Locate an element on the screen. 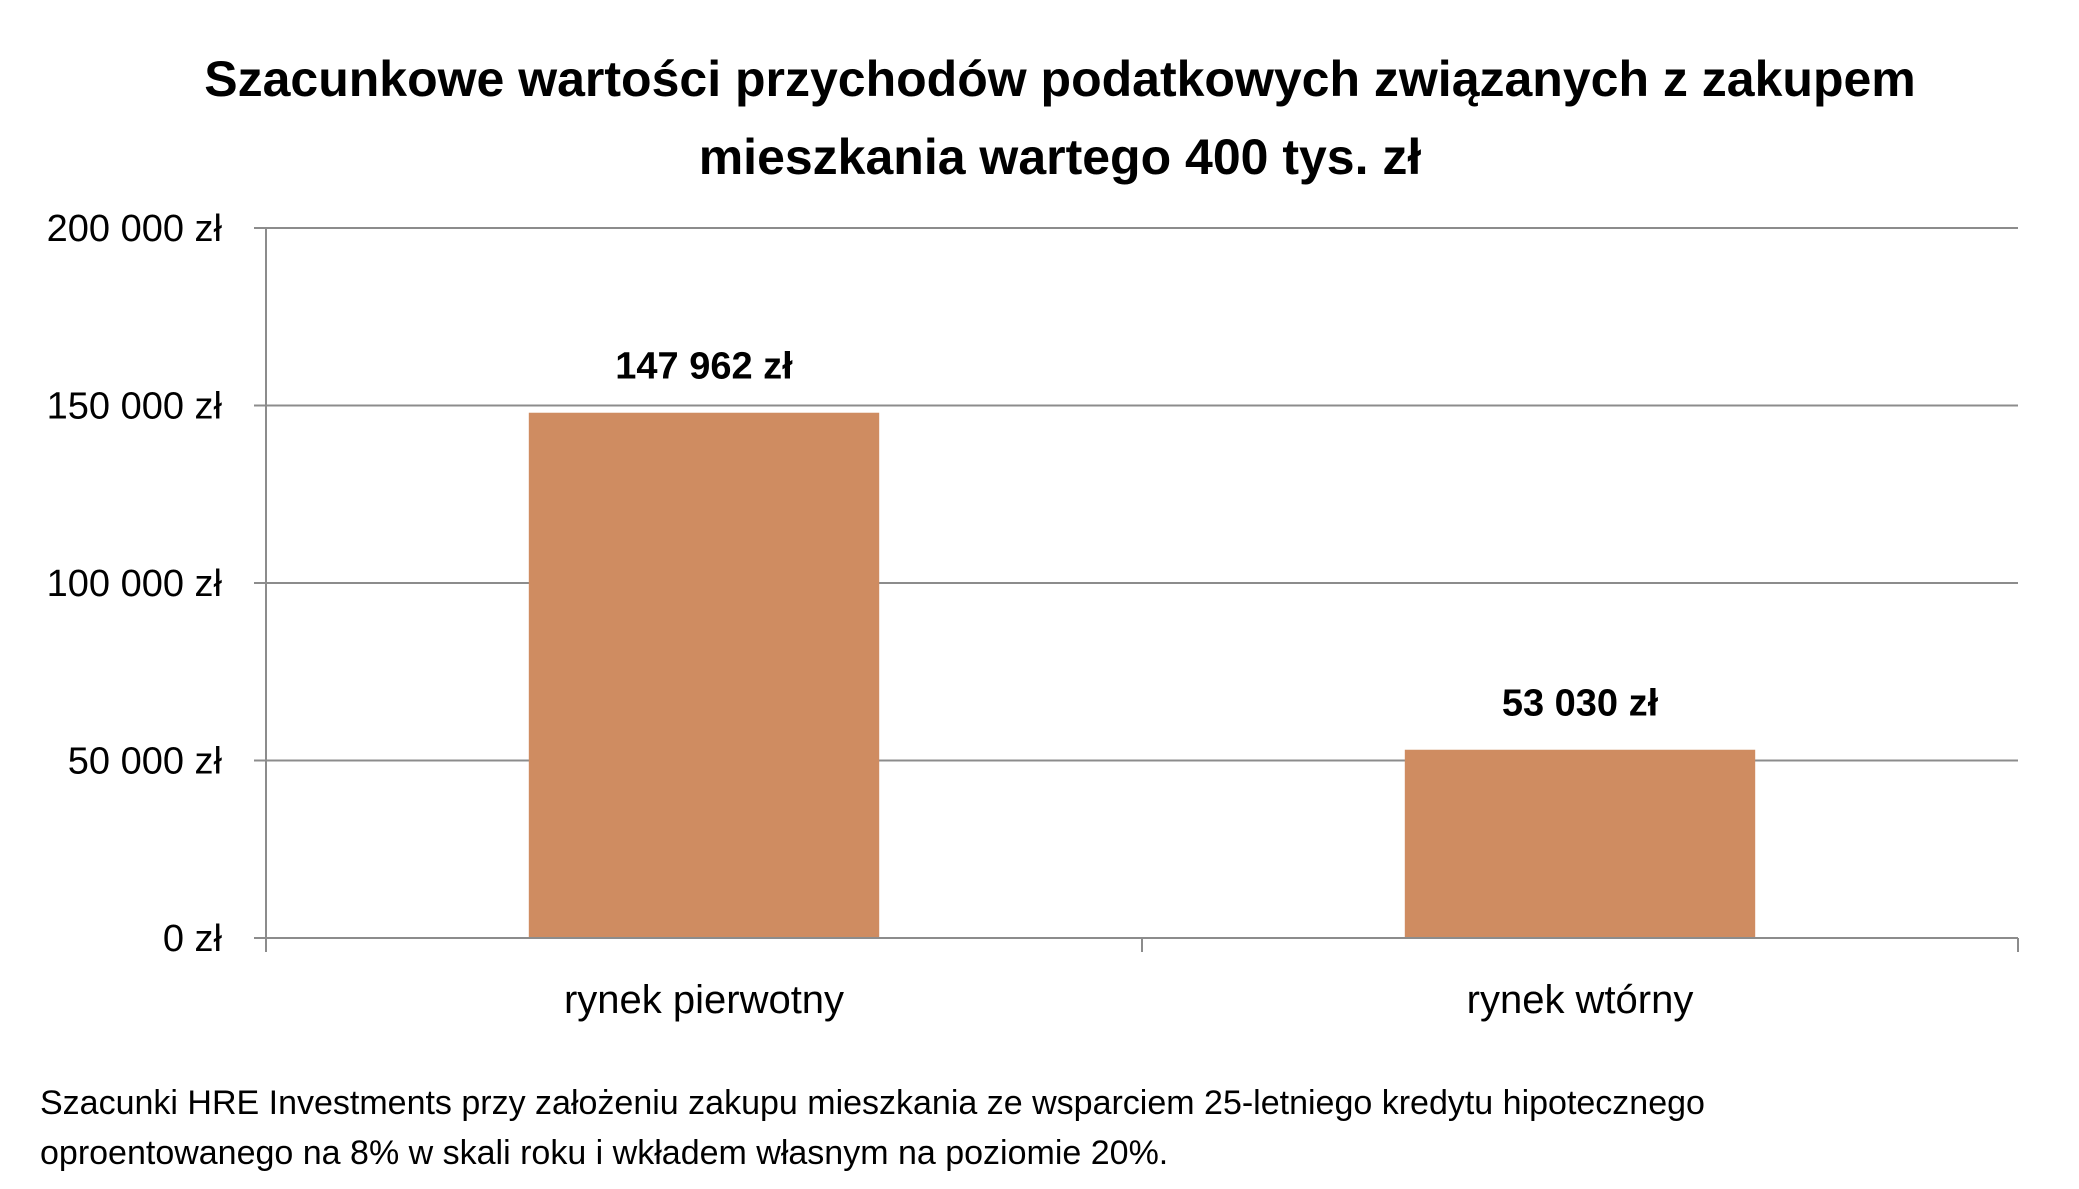 This screenshot has height=1189, width=2079. y-tick-label: 0 zł is located at coordinates (193, 939).